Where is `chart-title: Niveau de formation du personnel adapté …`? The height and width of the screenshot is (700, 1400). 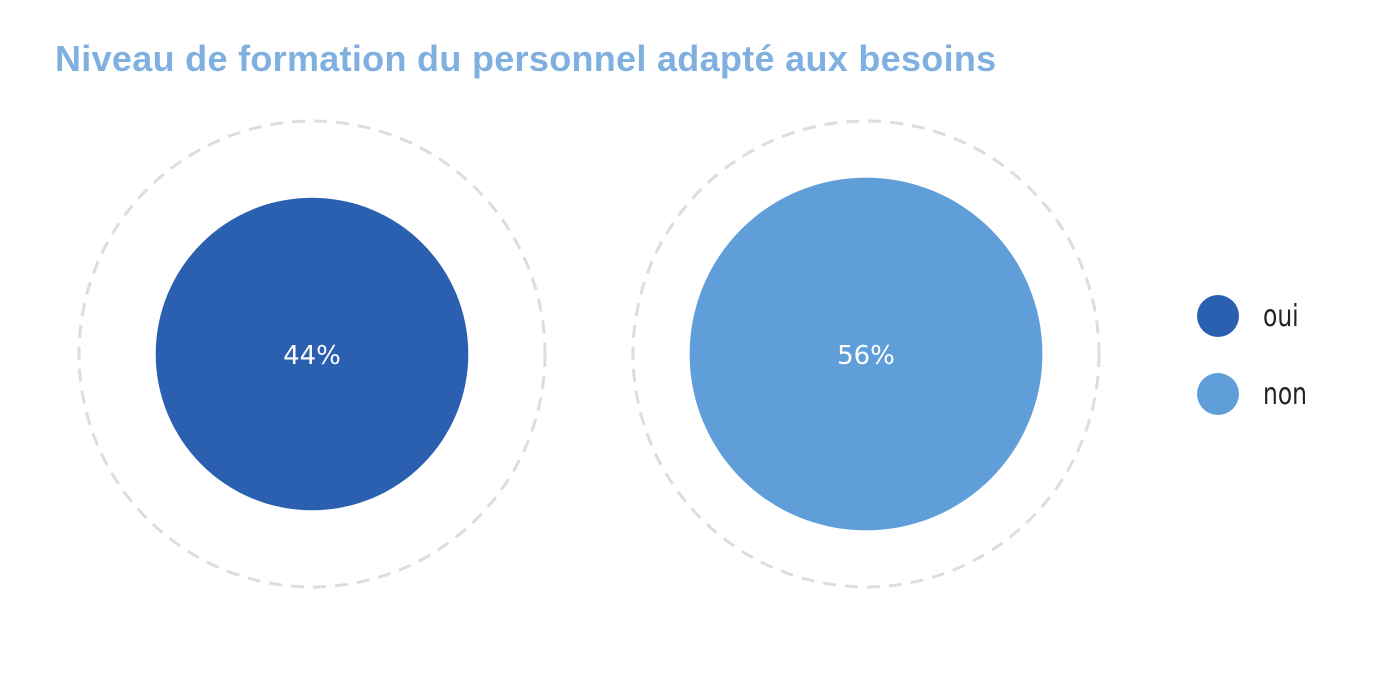
chart-title: Niveau de formation du personnel adapté … is located at coordinates (526, 58).